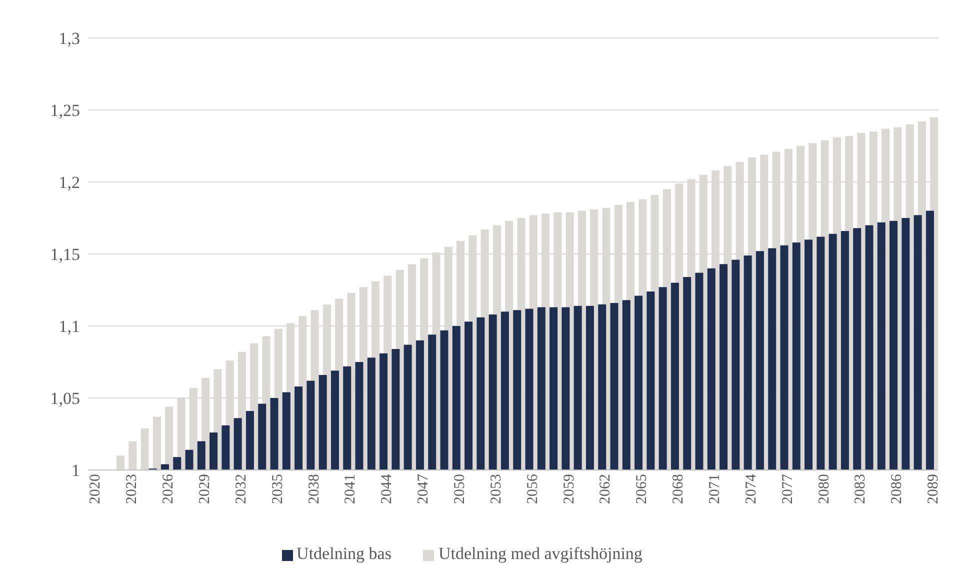 This screenshot has width=955, height=582. Describe the element at coordinates (76, 470) in the screenshot. I see `y-tick-label: 1` at that location.